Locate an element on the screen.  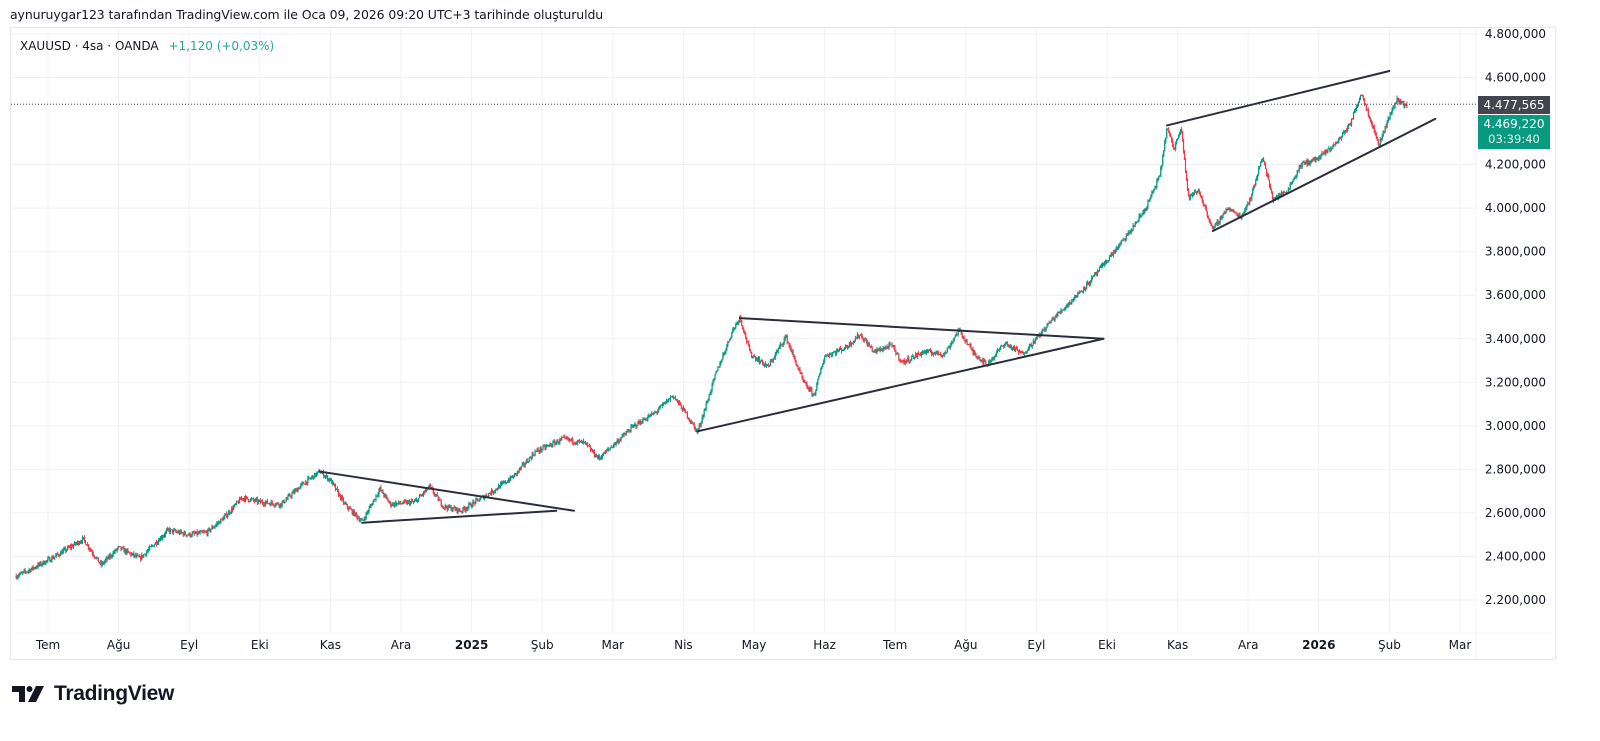
time-tick-label: May is located at coordinates (754, 645).